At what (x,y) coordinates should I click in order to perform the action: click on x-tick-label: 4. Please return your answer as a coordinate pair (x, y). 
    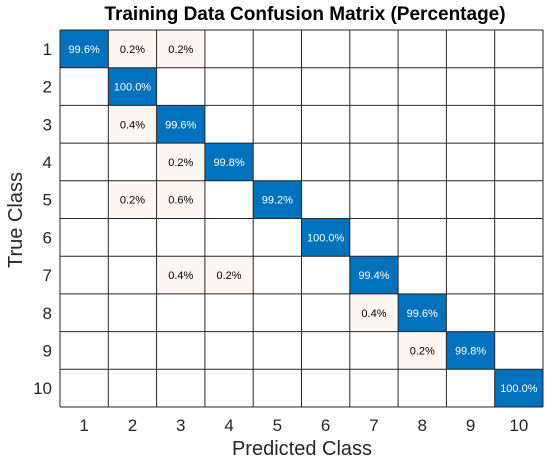
    Looking at the image, I should click on (228, 425).